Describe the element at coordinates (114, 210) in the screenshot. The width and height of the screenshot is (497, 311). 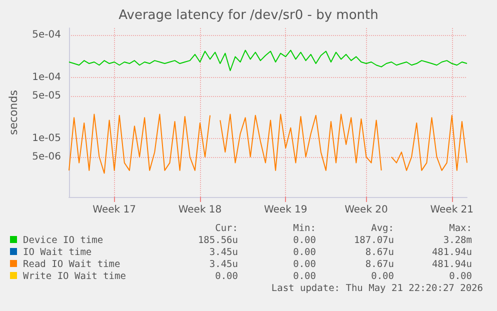
I see `x-tick-label: Week 17` at that location.